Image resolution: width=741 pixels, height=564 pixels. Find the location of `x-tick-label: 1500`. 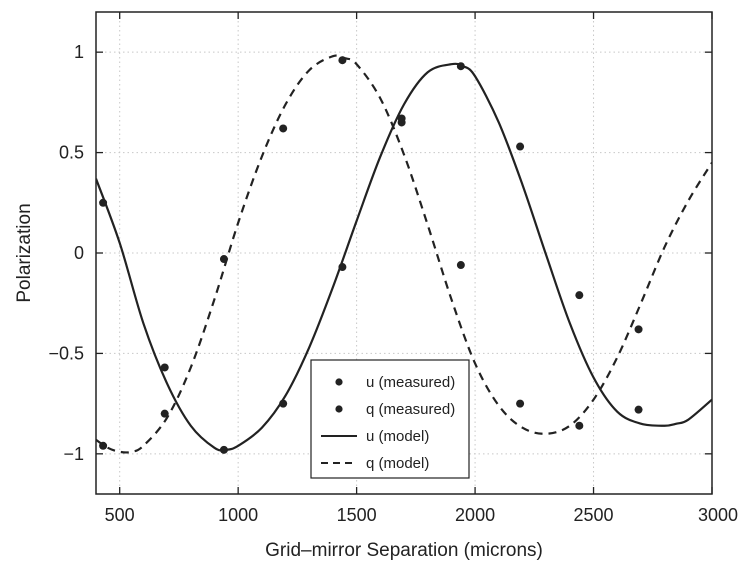

x-tick-label: 1500 is located at coordinates (357, 515).